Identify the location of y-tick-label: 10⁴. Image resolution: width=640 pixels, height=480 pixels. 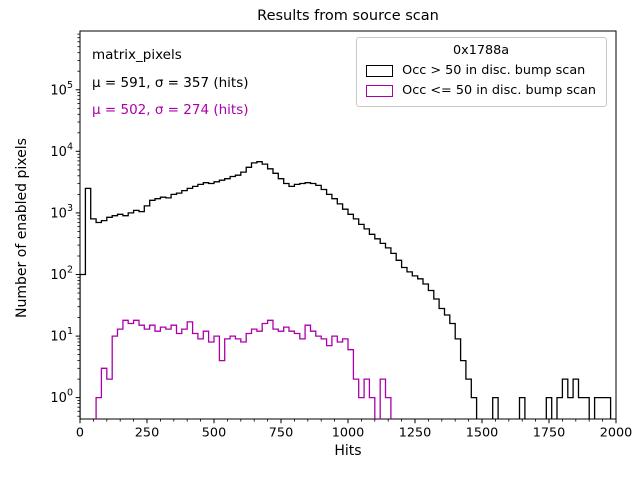
(61, 150).